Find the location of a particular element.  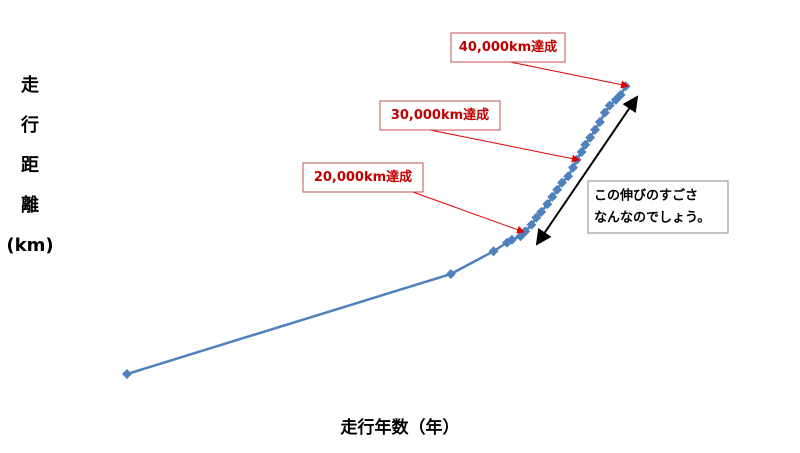

annotation-text: 20,000km達成 is located at coordinates (363, 177).